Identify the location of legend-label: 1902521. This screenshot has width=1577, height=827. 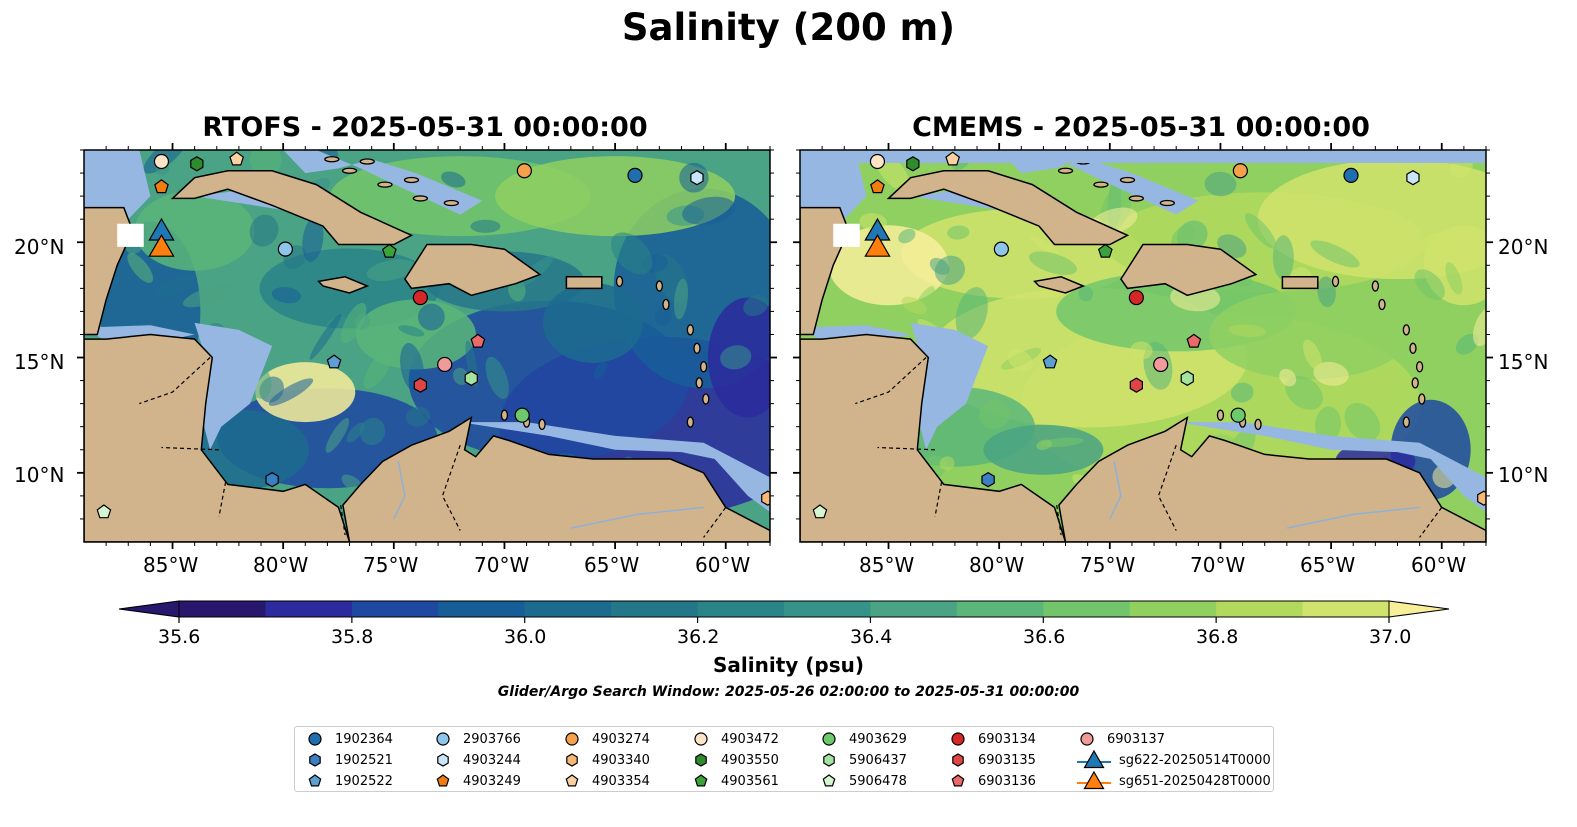
(364, 760).